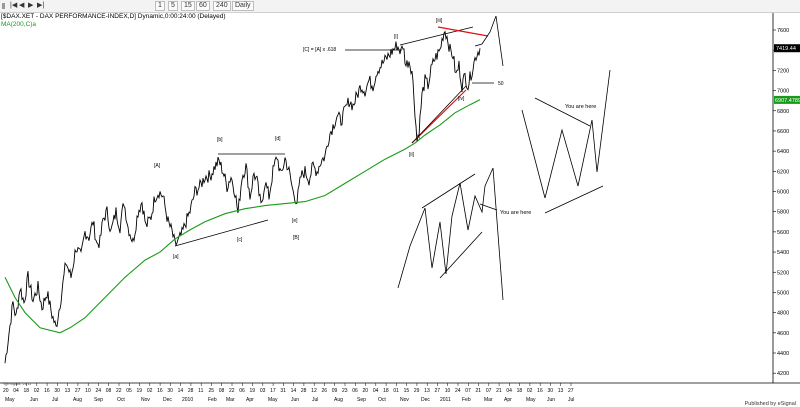 This screenshot has width=800, height=407. I want to click on wave-label-7: [i], so click(396, 37).